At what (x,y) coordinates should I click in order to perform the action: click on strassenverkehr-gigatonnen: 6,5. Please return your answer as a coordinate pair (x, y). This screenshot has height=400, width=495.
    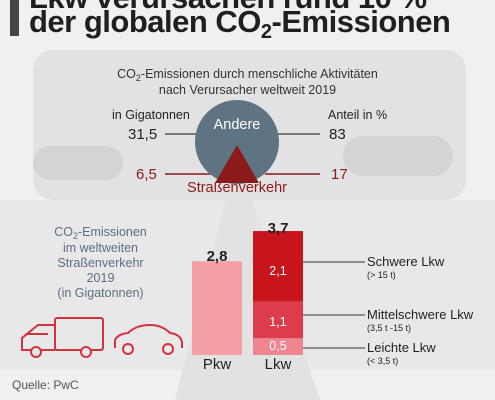
    Looking at the image, I should click on (146, 174).